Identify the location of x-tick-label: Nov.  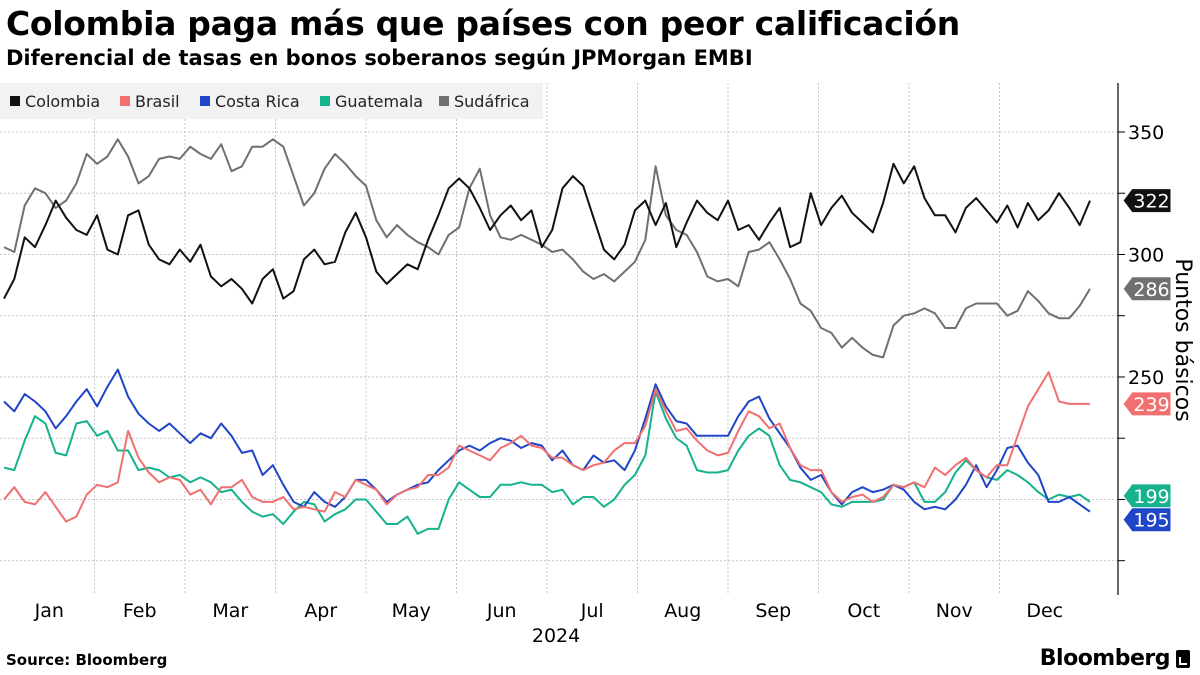
(954, 611).